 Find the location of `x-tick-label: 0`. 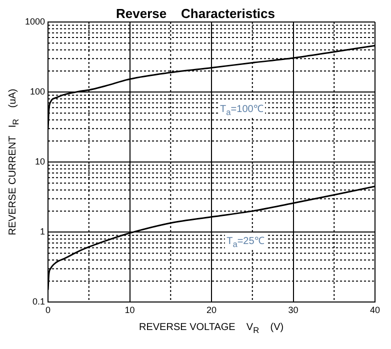

x-tick-label: 0 is located at coordinates (48, 310).